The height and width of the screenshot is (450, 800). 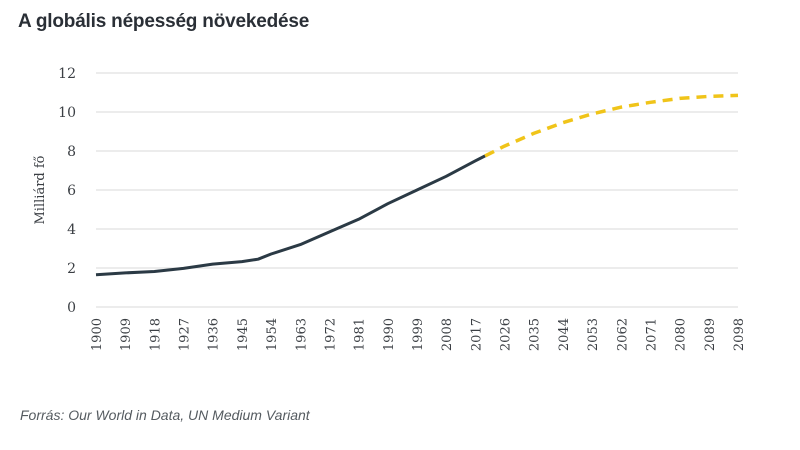 I want to click on y-tick-label: 12, so click(x=67, y=74).